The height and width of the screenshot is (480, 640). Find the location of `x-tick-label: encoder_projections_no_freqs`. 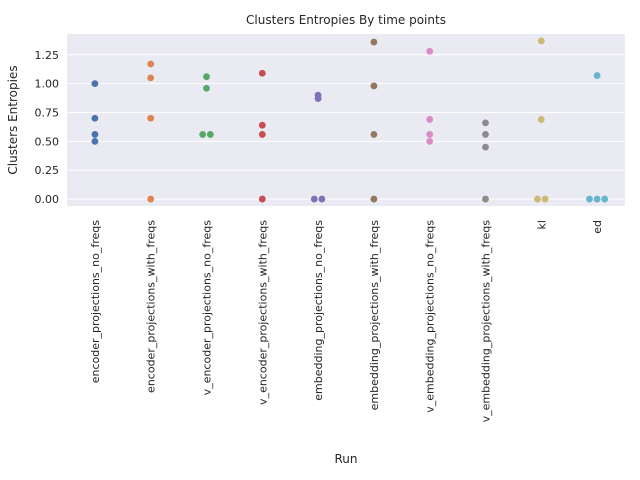

x-tick-label: encoder_projections_no_freqs is located at coordinates (95, 302).